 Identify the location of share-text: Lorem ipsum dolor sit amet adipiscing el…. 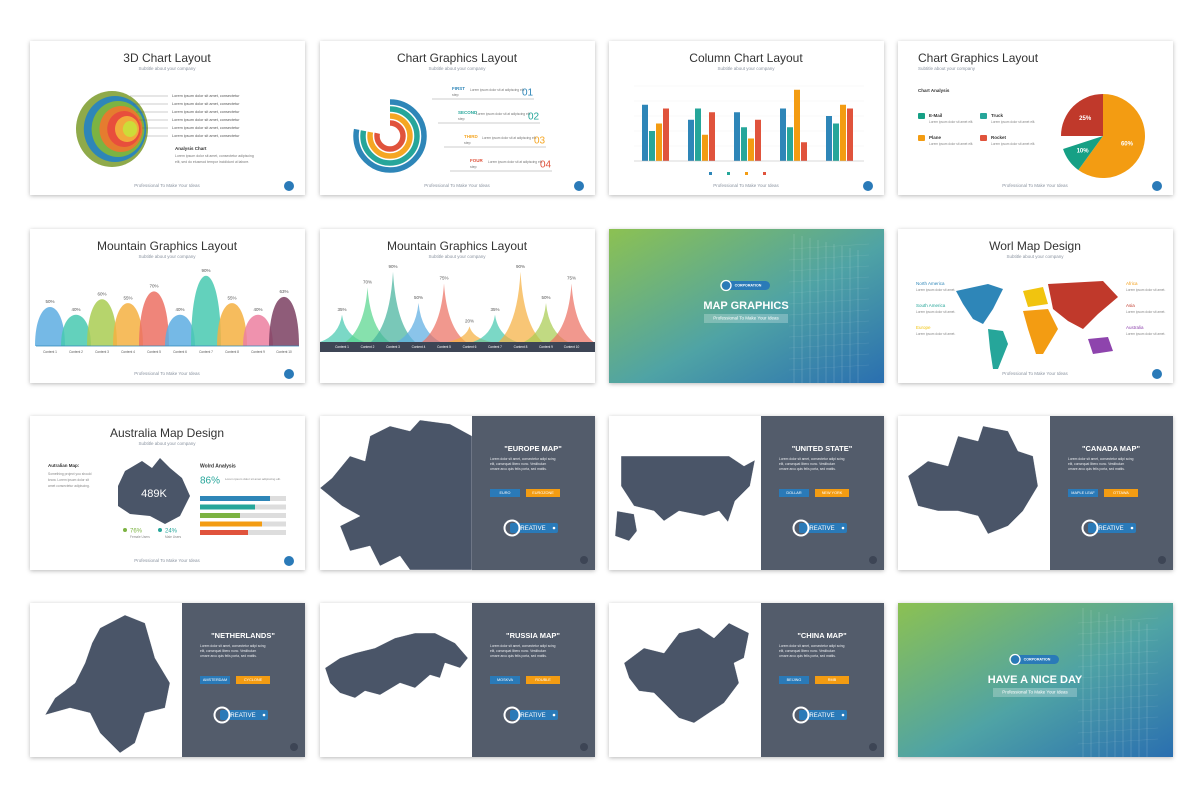
(253, 479).